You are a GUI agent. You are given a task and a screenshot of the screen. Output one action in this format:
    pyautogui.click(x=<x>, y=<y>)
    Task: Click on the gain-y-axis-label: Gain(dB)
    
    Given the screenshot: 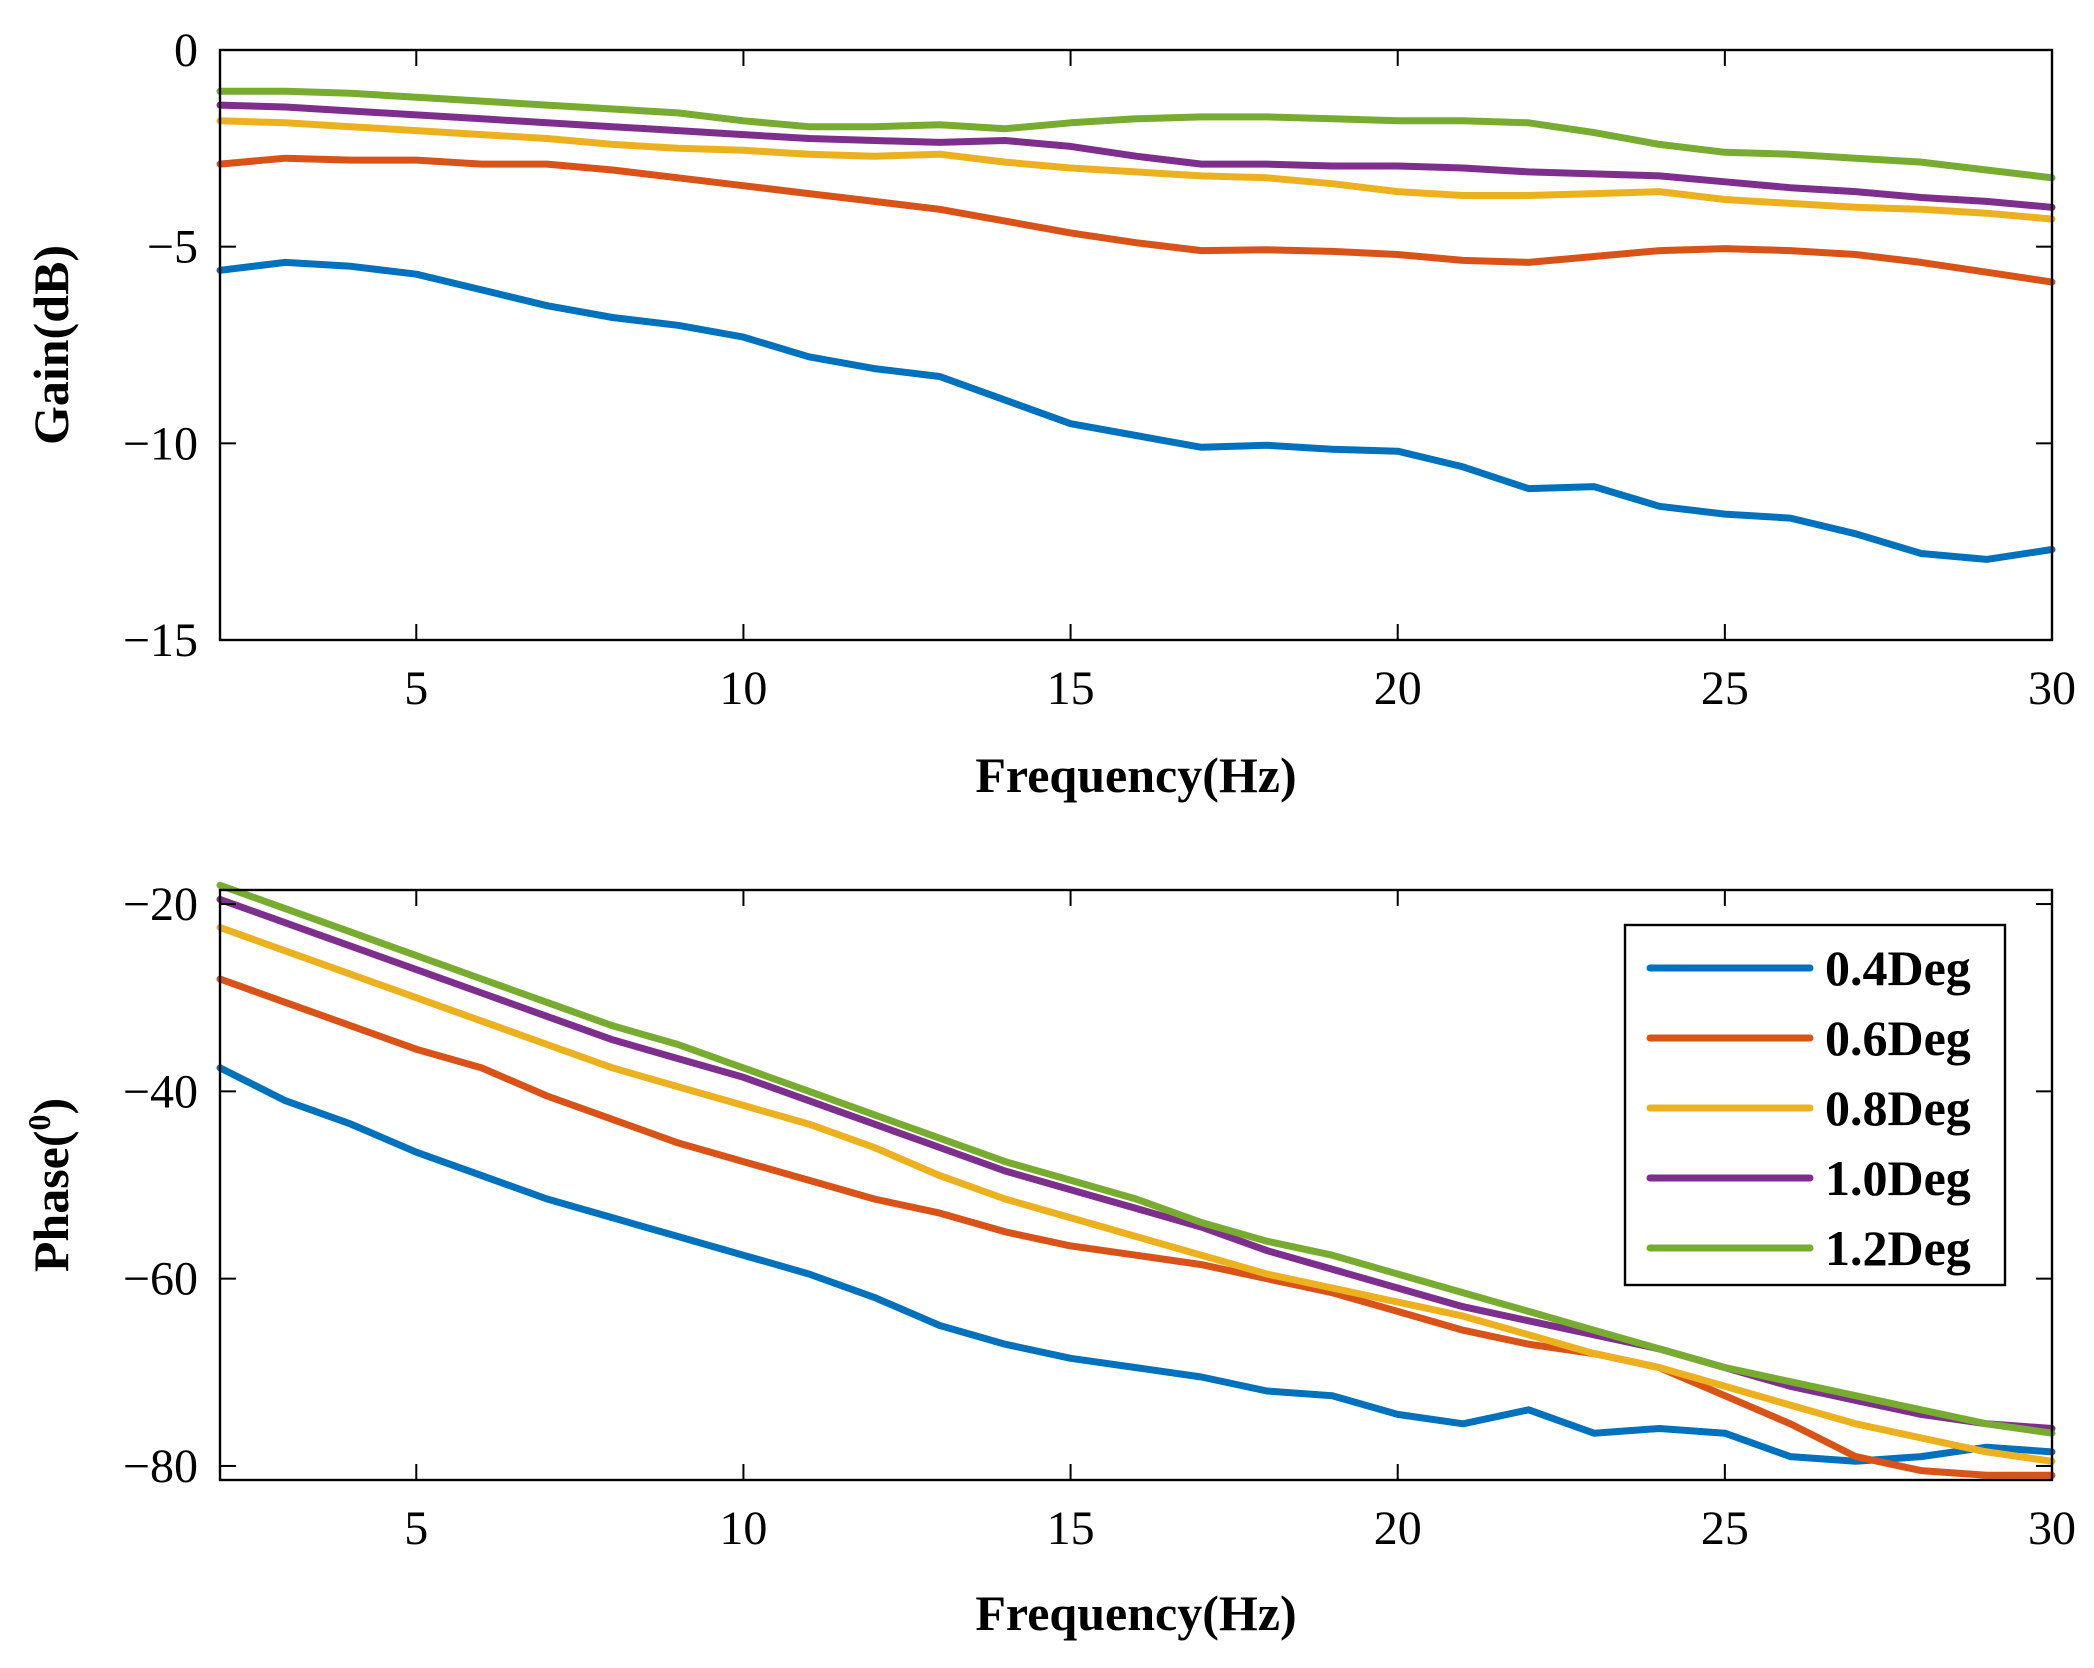 What is the action you would take?
    pyautogui.click(x=51, y=345)
    